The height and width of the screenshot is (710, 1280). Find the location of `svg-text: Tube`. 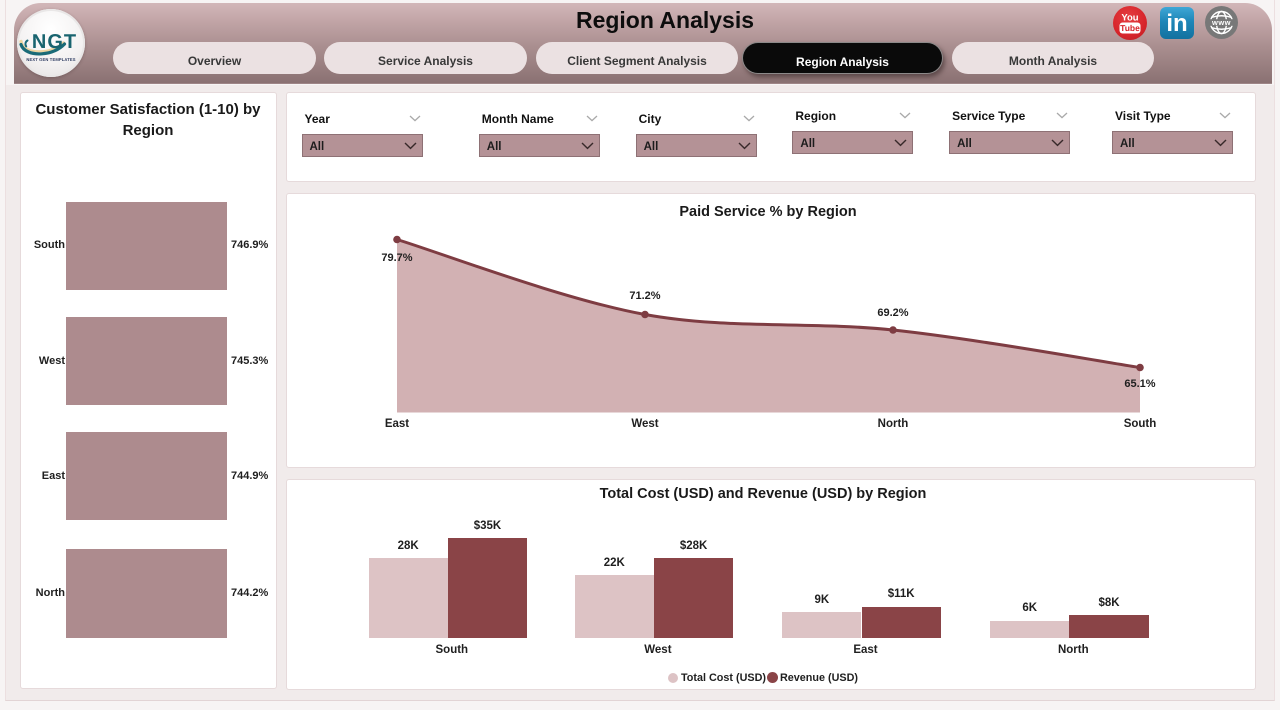

svg-text: Tube is located at coordinates (1130, 28).